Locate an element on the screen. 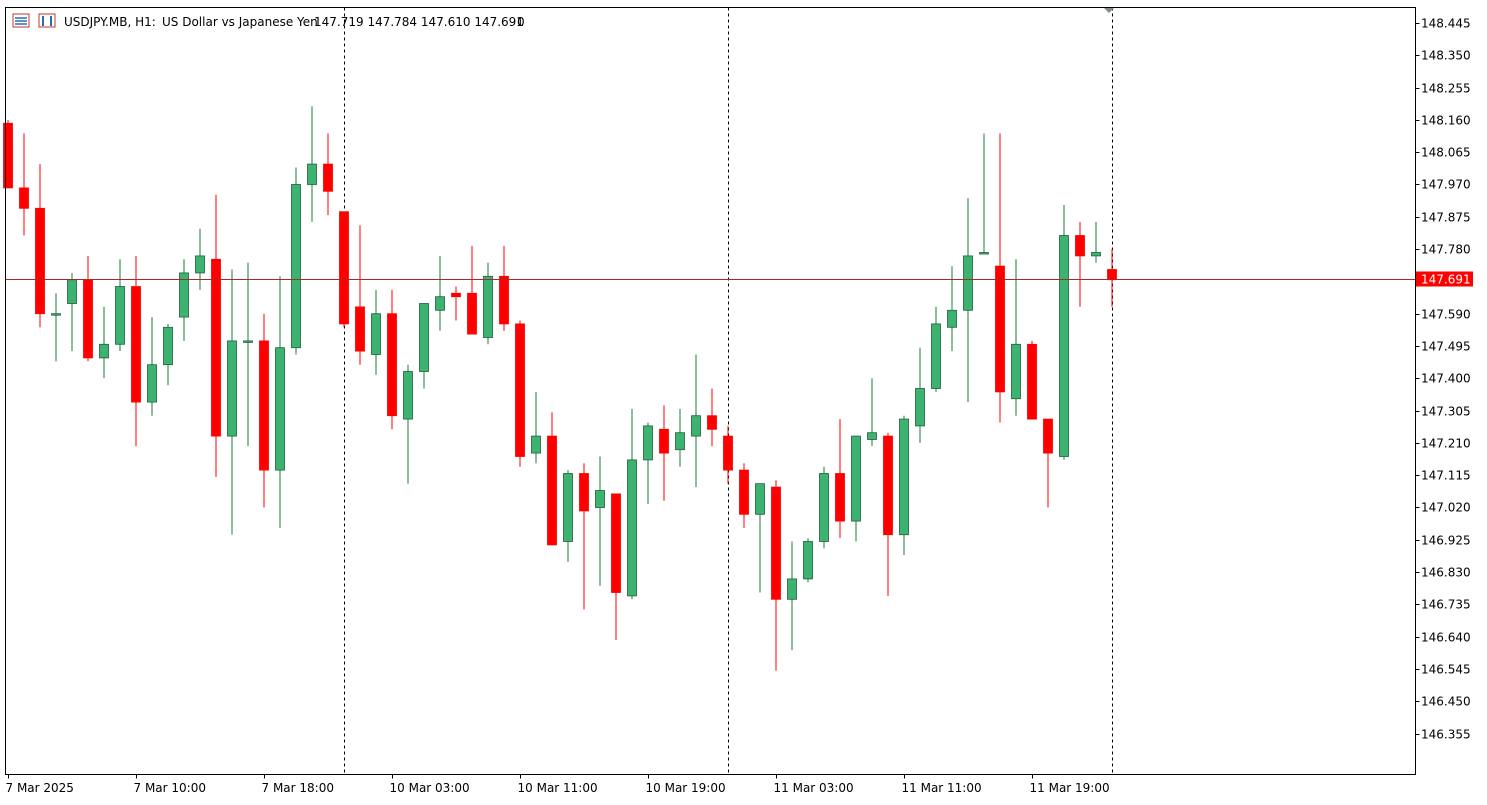 The height and width of the screenshot is (805, 1487). y-tick-label: 148.160 is located at coordinates (1446, 121).